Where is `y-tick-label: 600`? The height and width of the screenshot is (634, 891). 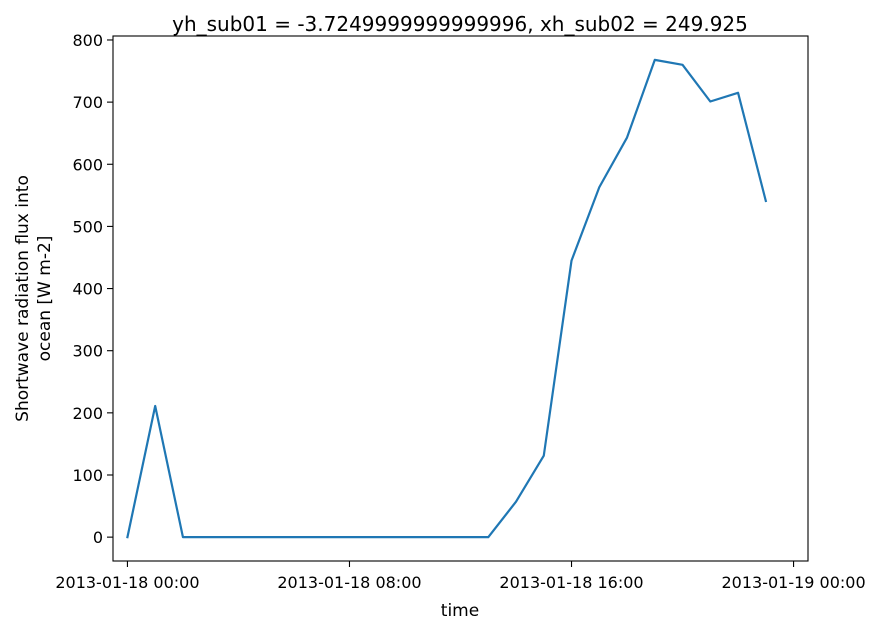
y-tick-label: 600 is located at coordinates (87, 164).